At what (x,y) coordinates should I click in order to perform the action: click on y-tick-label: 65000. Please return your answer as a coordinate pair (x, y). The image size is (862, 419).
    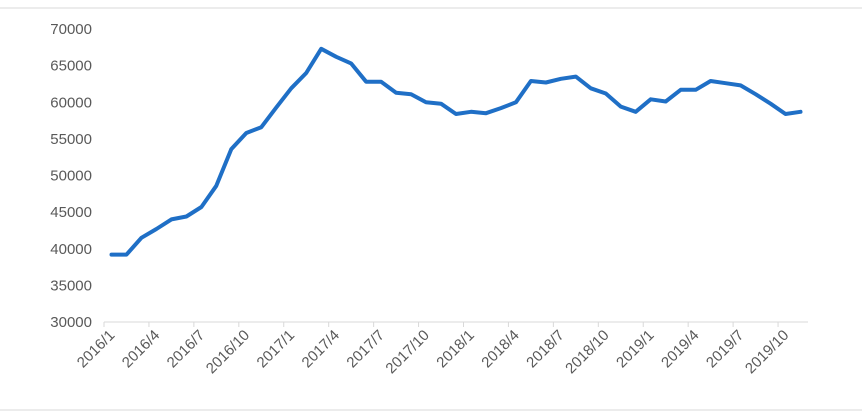
    Looking at the image, I should click on (71, 66).